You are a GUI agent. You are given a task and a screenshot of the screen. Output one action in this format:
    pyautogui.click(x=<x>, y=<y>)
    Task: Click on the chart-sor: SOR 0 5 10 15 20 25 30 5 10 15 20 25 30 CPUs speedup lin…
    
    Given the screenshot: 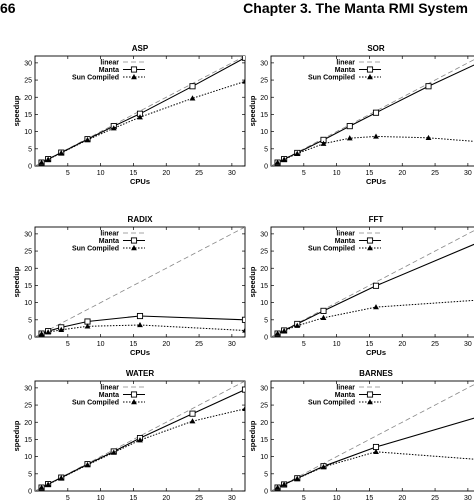 What is the action you would take?
    pyautogui.click(x=361, y=115)
    